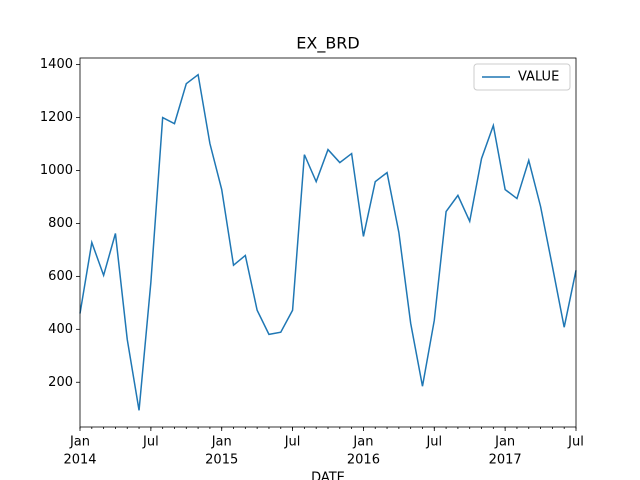 The height and width of the screenshot is (480, 640). I want to click on y-tick-label: 400, so click(60, 329).